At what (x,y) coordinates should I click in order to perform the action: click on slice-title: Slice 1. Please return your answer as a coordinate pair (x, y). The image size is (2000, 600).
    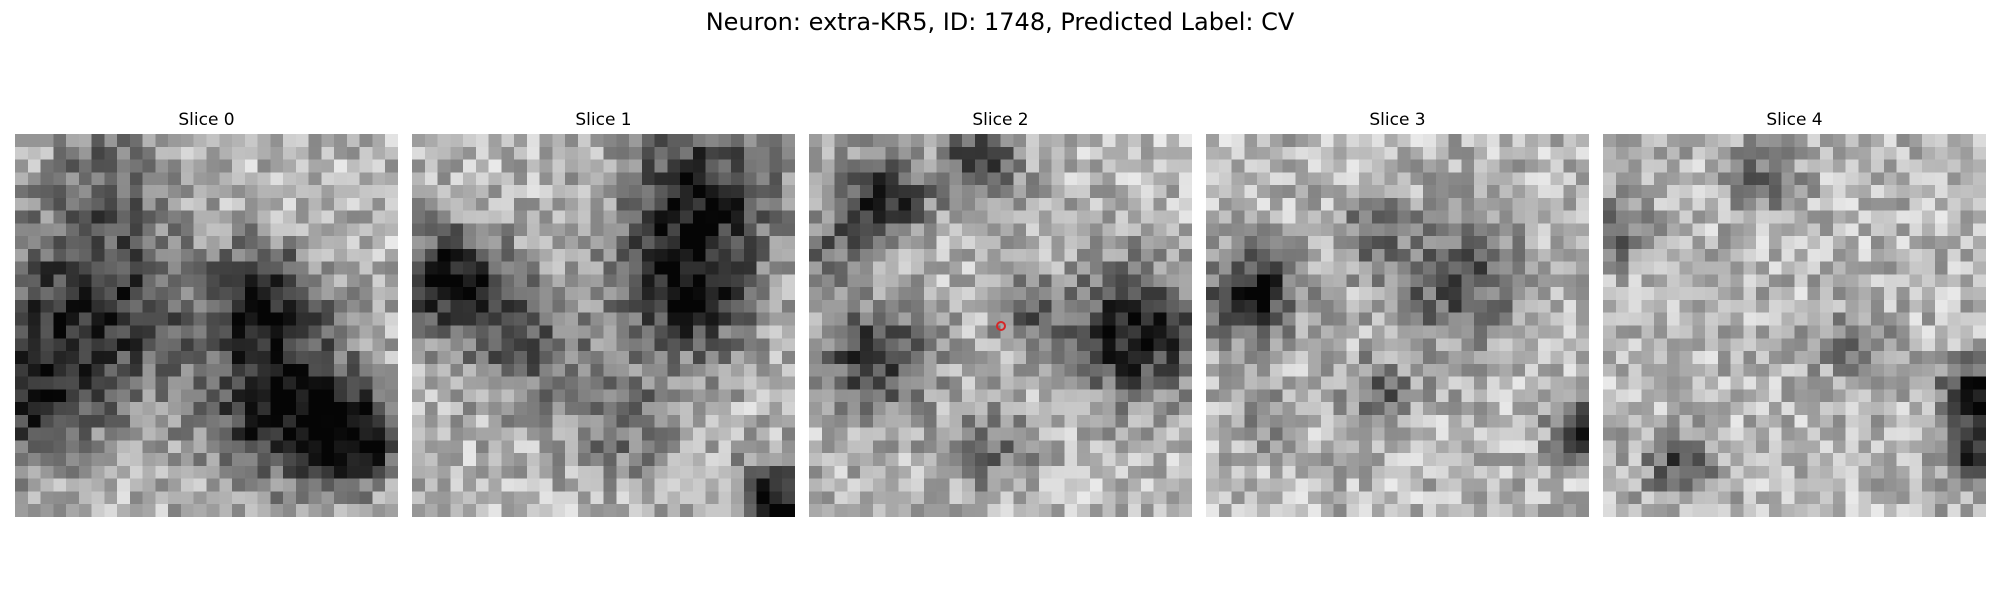
    Looking at the image, I should click on (603, 120).